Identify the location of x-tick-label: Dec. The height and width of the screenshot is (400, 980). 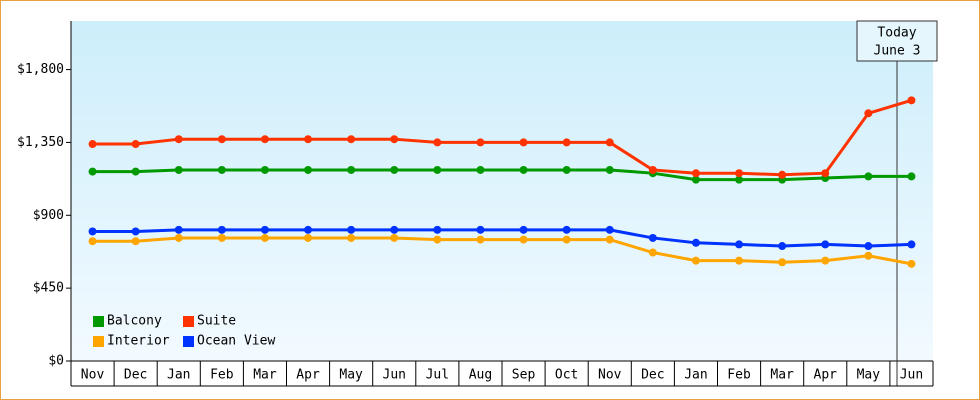
(652, 375).